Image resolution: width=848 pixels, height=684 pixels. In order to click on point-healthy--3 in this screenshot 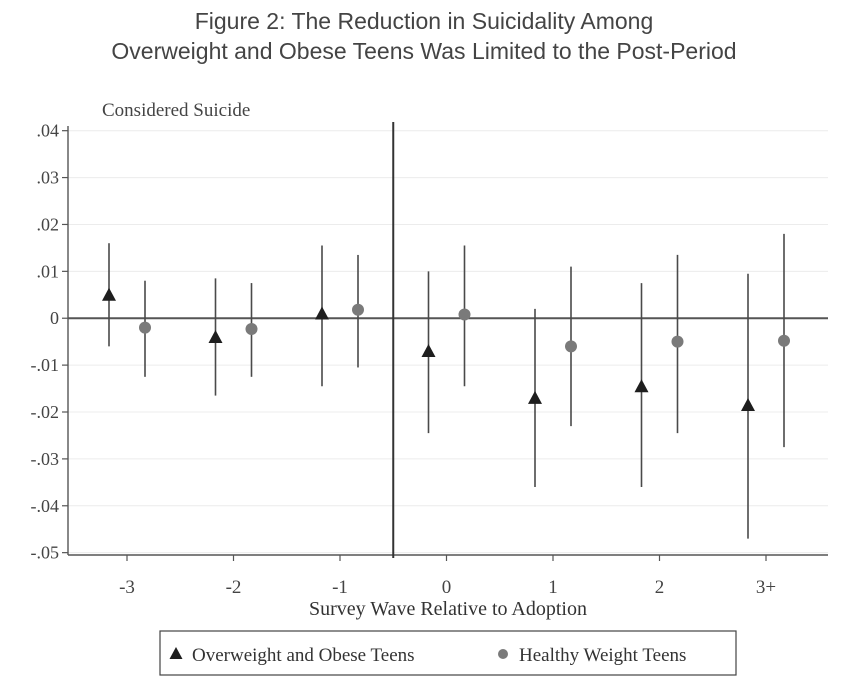, I will do `click(145, 327)`.